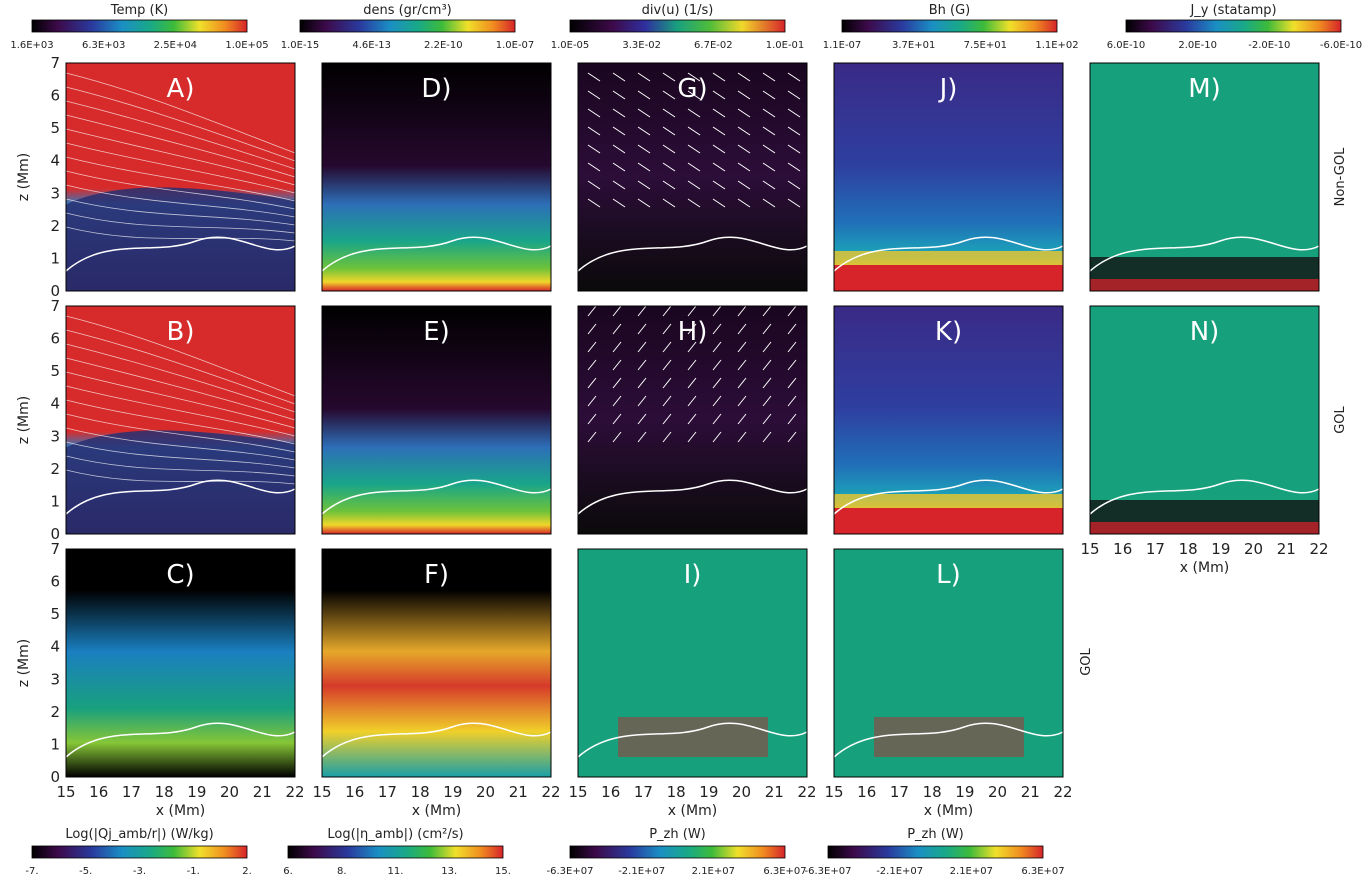  Describe the element at coordinates (180, 177) in the screenshot. I see `panel-a: A)` at that location.